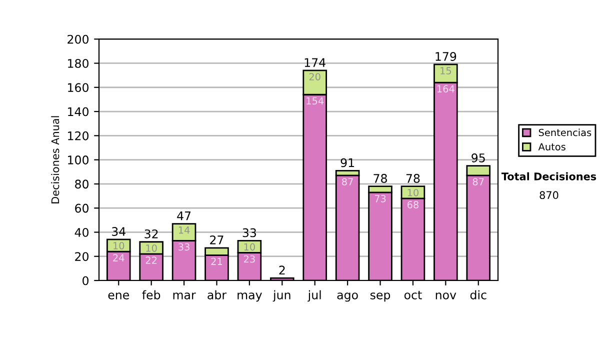  What do you see at coordinates (478, 157) in the screenshot?
I see `total-label: 95` at bounding box center [478, 157].